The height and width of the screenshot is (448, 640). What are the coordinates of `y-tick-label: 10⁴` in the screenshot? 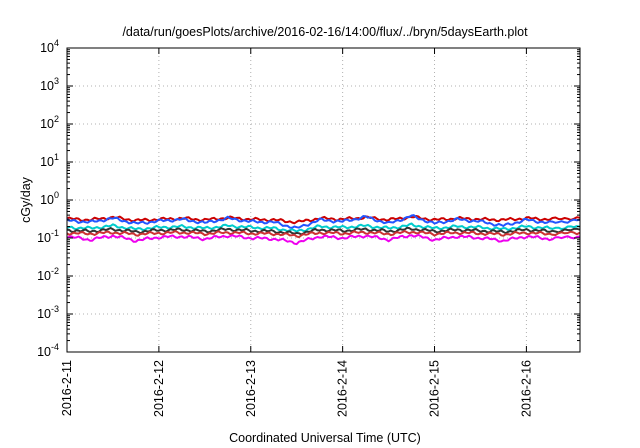 It's located at (49, 46).